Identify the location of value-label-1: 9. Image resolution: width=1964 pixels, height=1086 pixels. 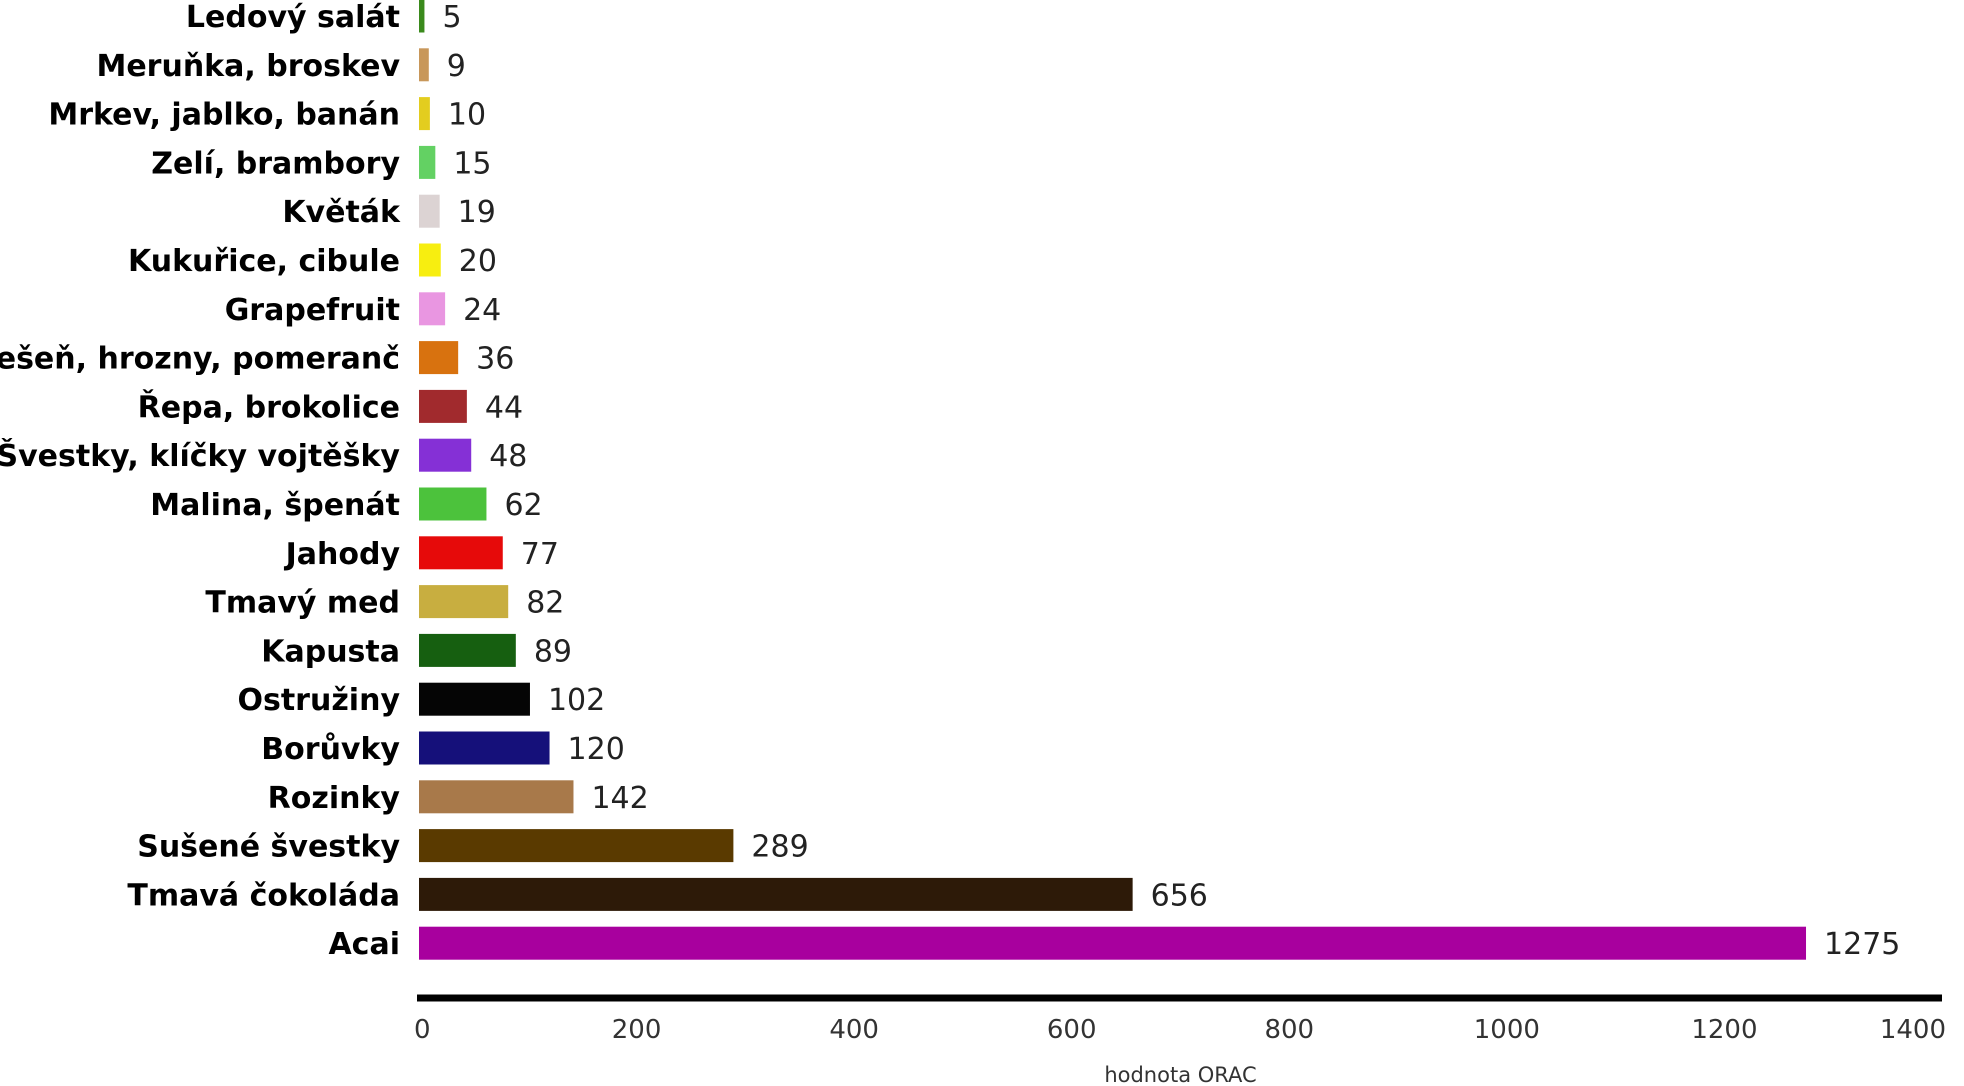
(456, 66).